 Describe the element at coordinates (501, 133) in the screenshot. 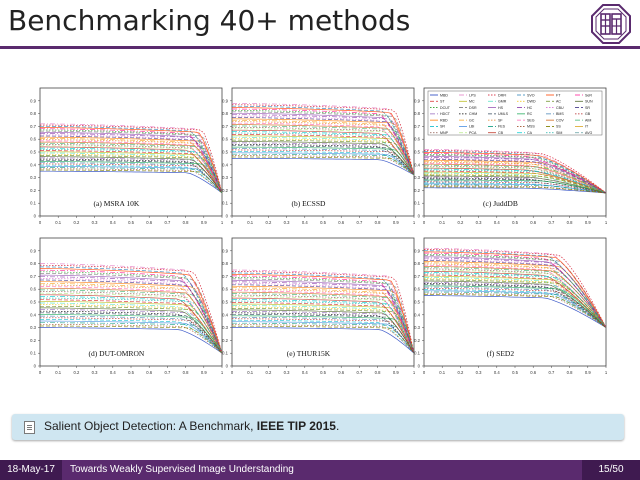

I see `legend-label: CB` at that location.